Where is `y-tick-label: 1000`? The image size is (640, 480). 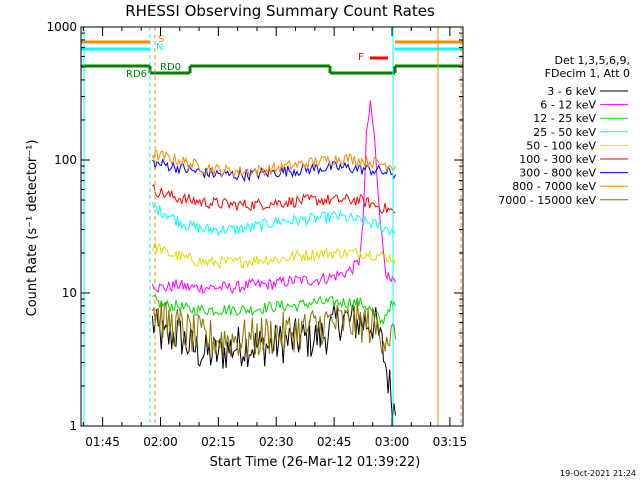 y-tick-label: 1000 is located at coordinates (61, 27).